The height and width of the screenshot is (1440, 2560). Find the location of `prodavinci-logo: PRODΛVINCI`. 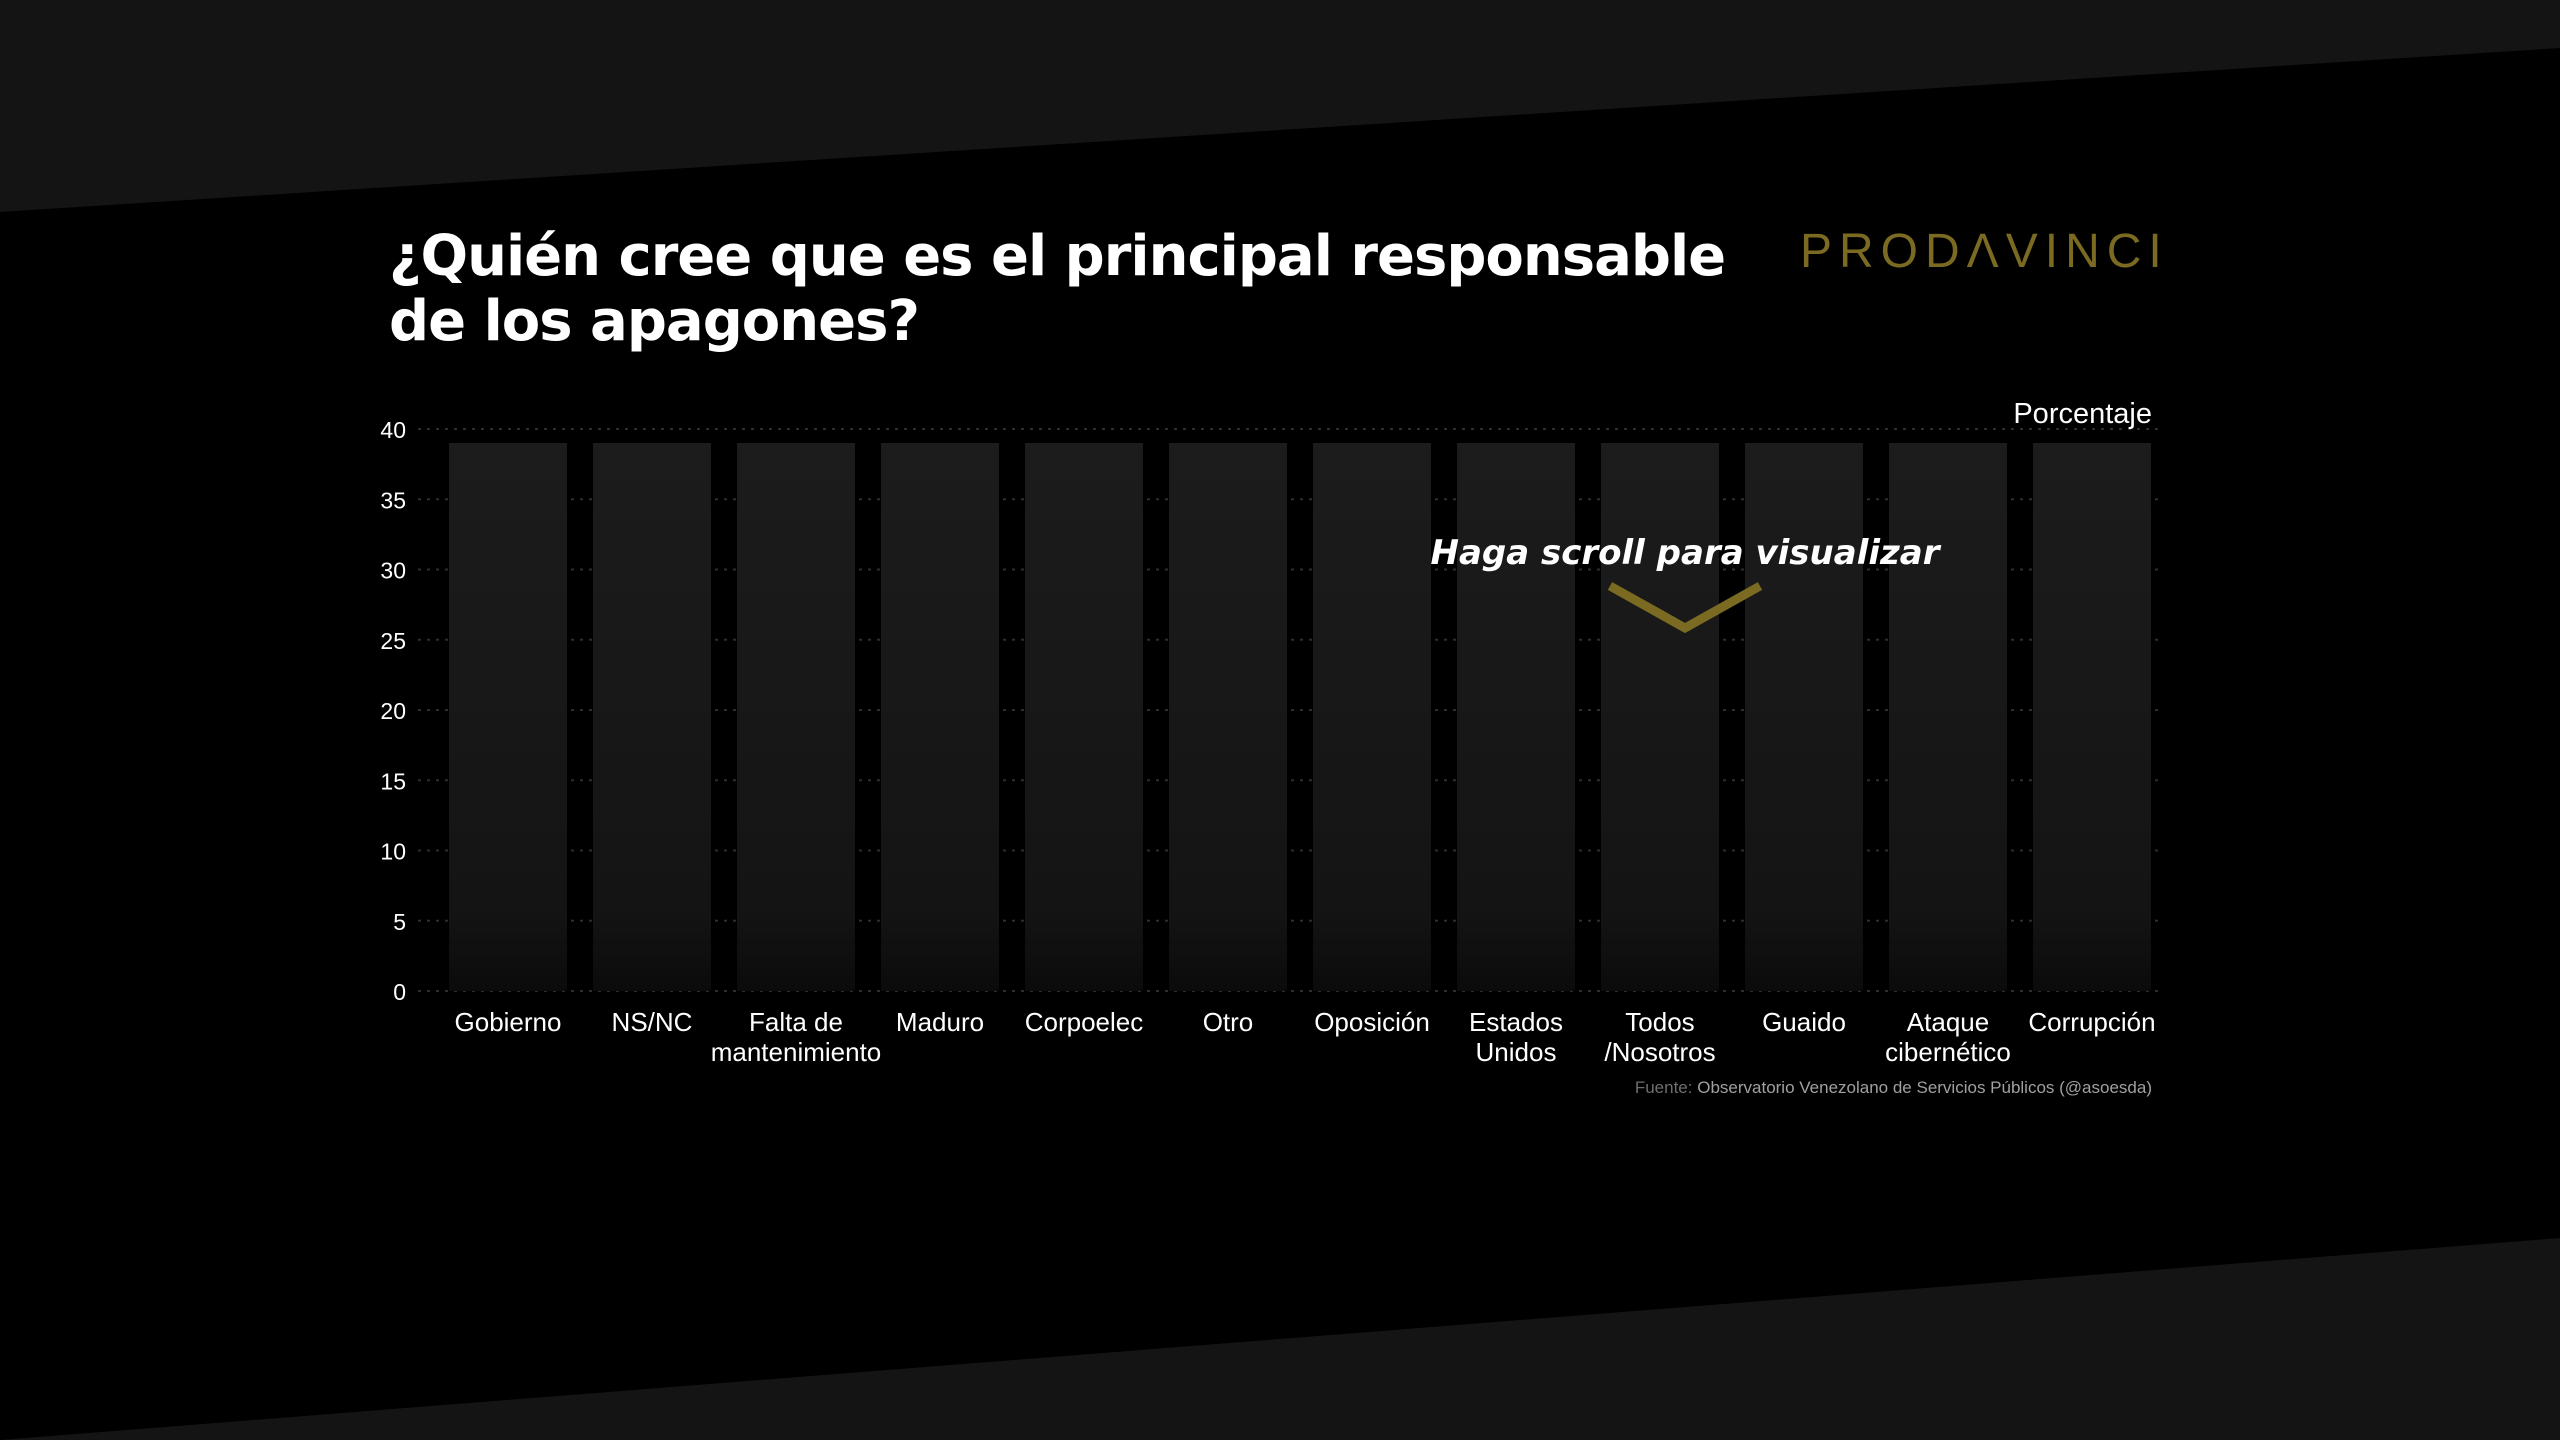

prodavinci-logo: PRODΛVINCI is located at coordinates (1984, 251).